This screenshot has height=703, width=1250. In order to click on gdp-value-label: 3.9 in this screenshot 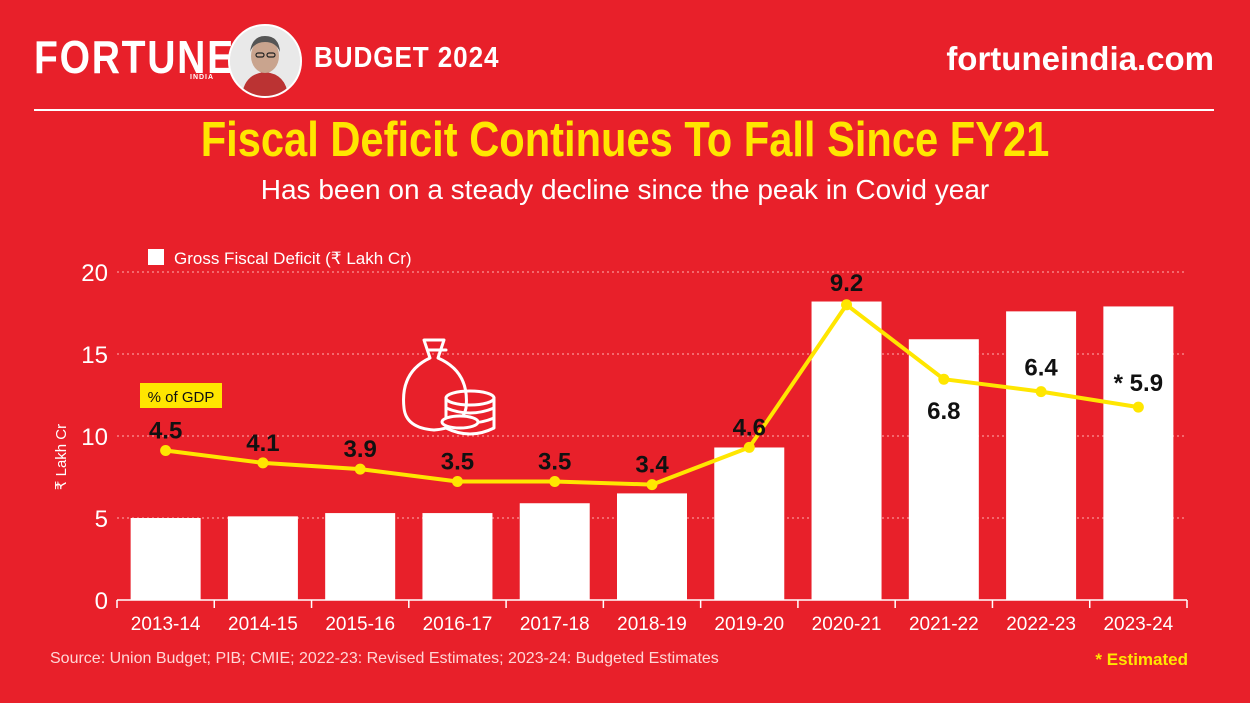, I will do `click(359, 449)`.